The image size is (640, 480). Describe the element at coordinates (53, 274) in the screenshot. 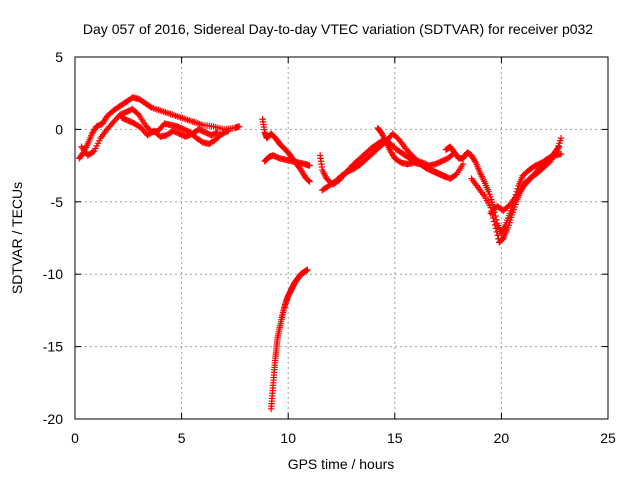

I see `y-tick-label: -10` at that location.